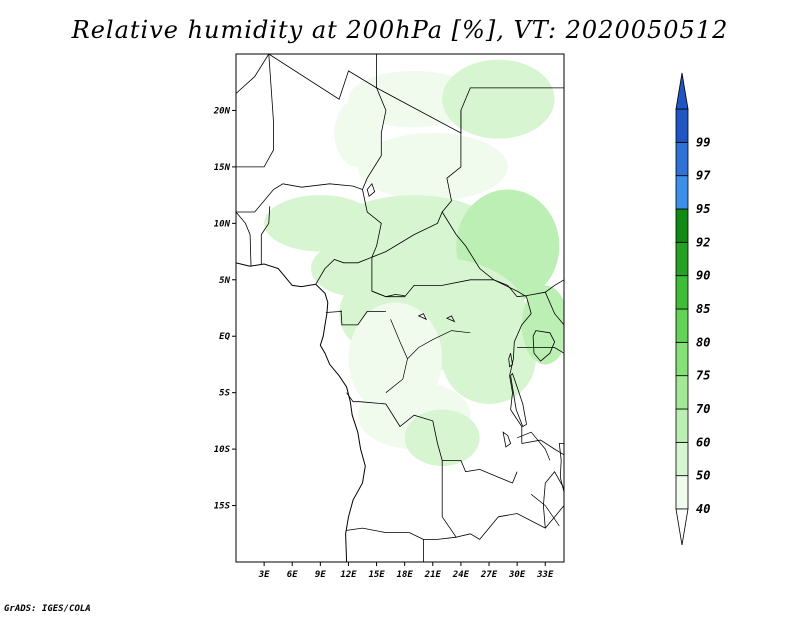 The height and width of the screenshot is (618, 800). I want to click on lon-tick-label: 33E, so click(545, 575).